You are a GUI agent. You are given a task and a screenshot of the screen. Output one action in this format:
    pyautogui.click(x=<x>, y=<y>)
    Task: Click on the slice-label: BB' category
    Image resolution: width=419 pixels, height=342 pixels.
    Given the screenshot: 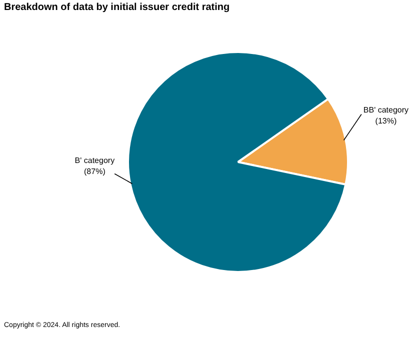 What is the action you would take?
    pyautogui.click(x=386, y=109)
    